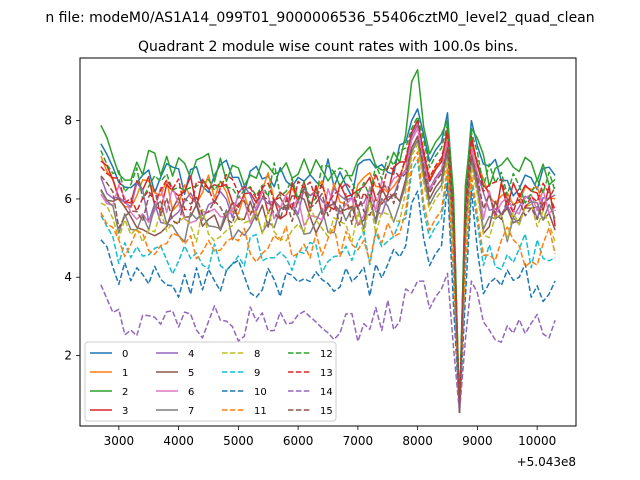  I want to click on legend-label: 1, so click(125, 373).